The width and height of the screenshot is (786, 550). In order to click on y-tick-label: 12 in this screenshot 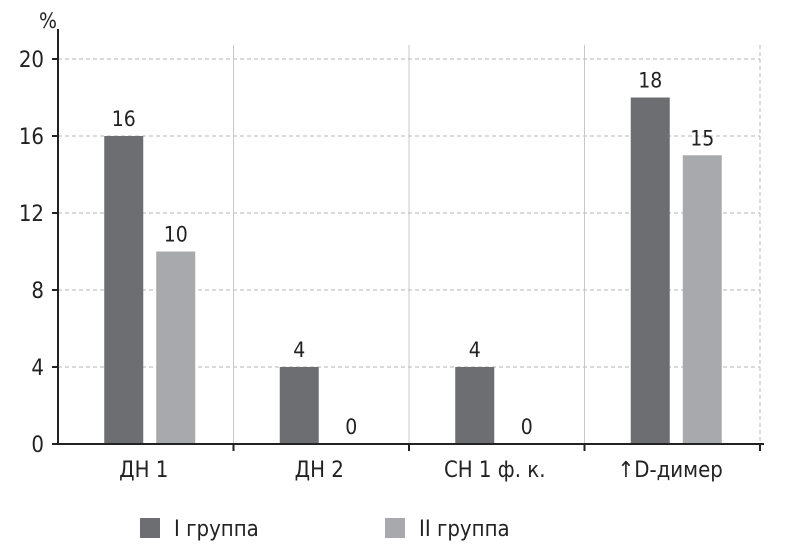, I will do `click(31, 214)`.